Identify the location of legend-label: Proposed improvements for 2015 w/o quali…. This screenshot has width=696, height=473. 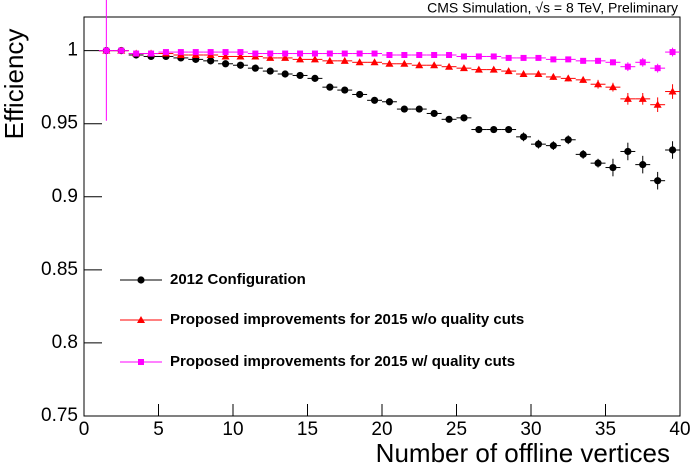
(347, 319).